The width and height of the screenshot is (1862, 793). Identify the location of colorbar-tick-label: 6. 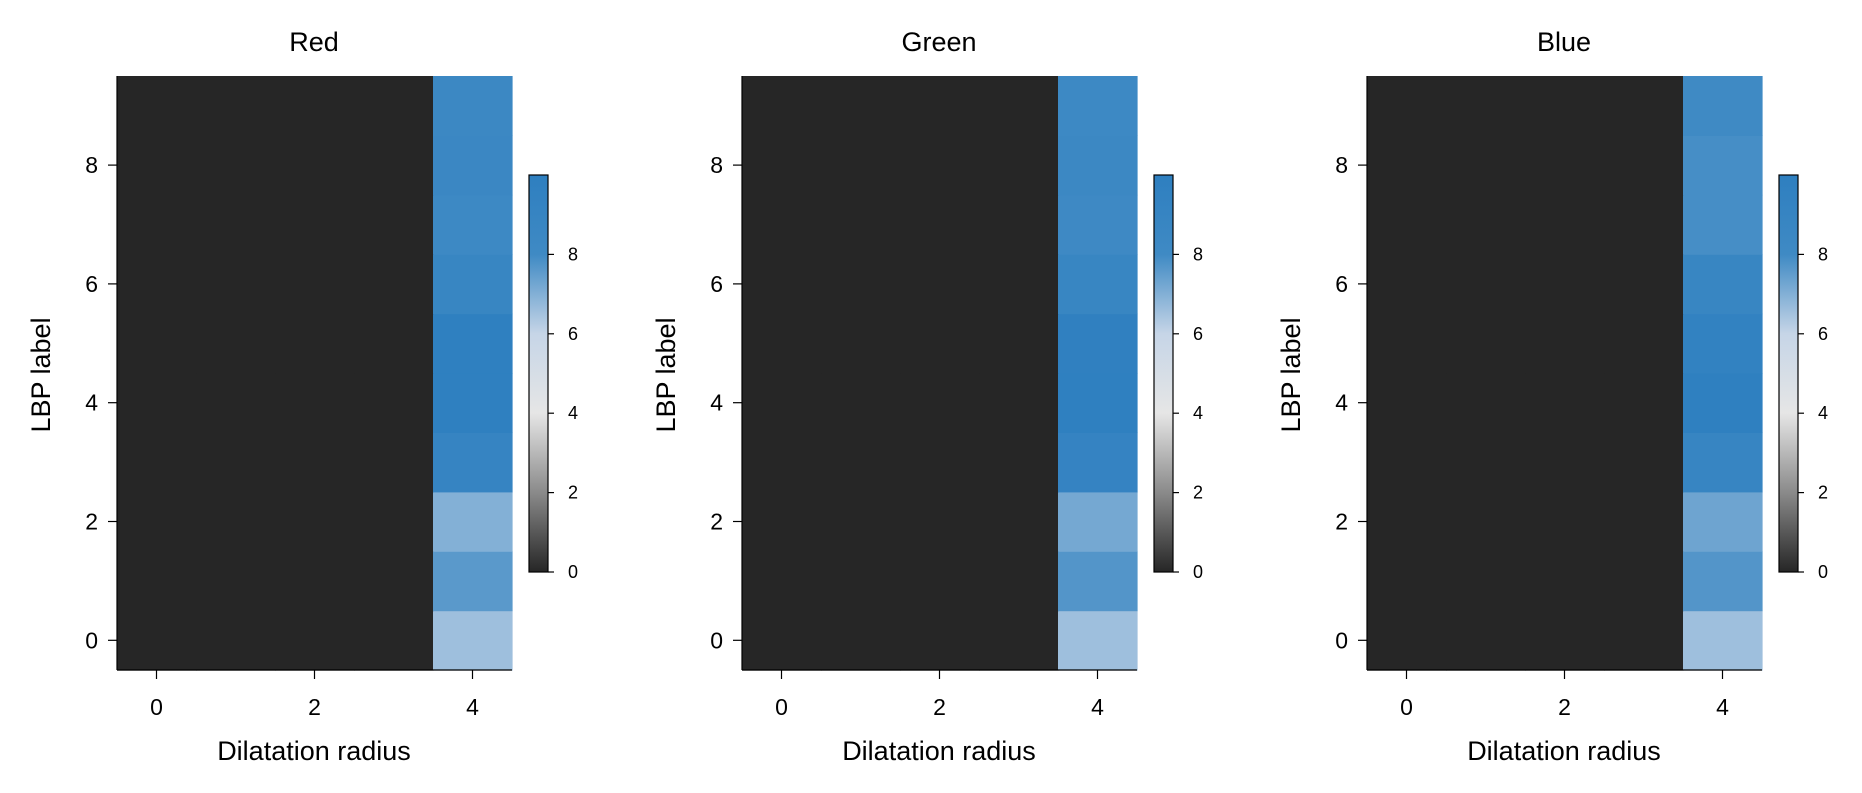
(573, 334).